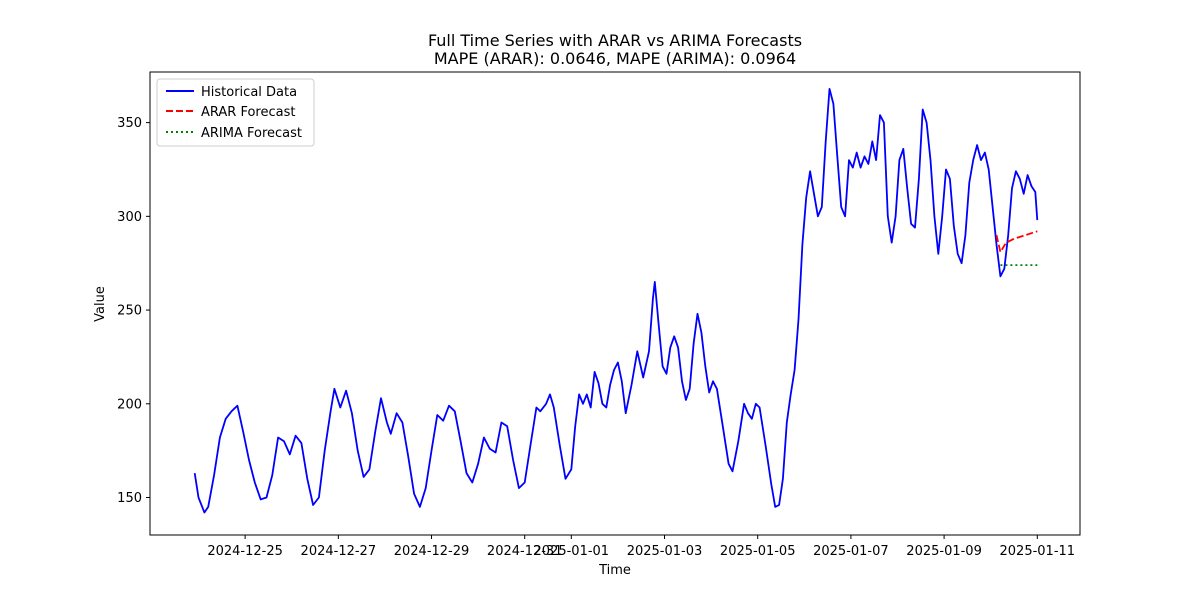 This screenshot has width=1200, height=600. I want to click on y-axis-label: Value, so click(100, 304).